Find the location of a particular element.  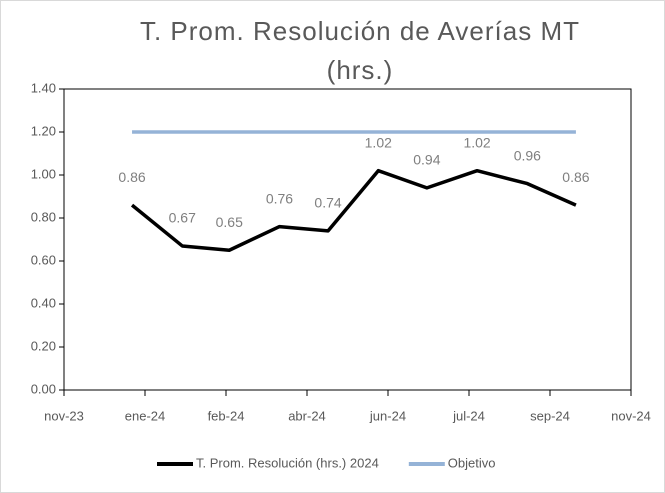

data-label: 0.65 is located at coordinates (229, 222).